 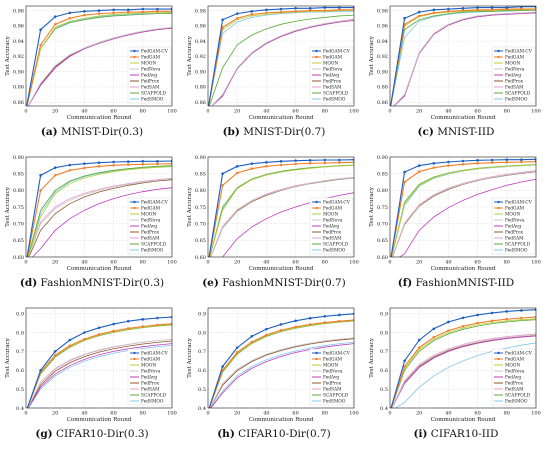 What do you see at coordinates (287, 224) in the screenshot?
I see `series-line-fedavg` at bounding box center [287, 224].